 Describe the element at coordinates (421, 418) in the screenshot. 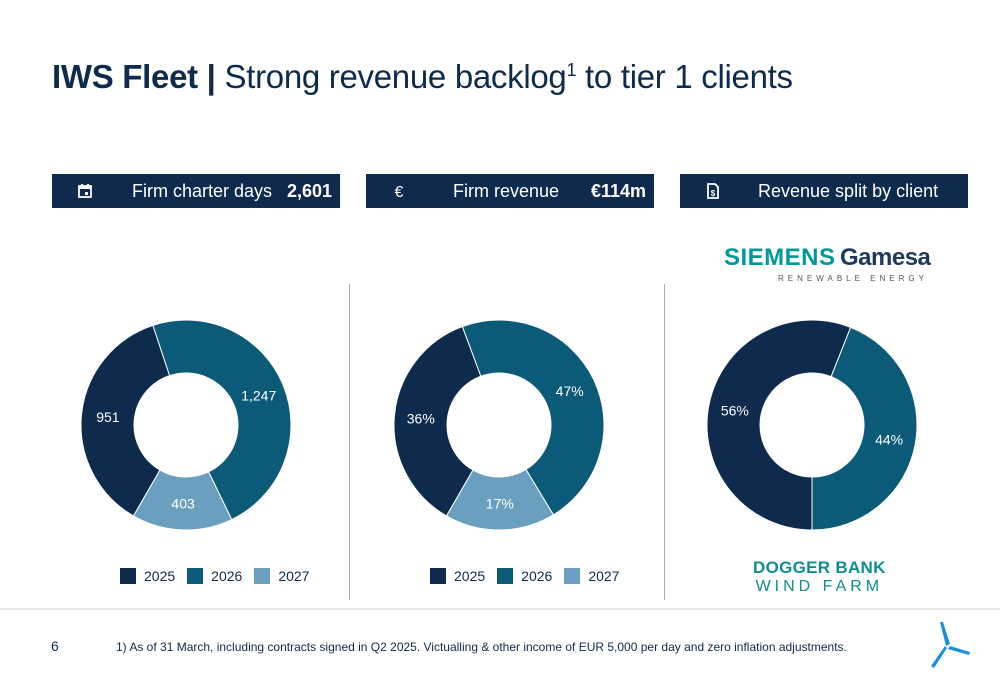

I see `slice-data-label: 36%` at that location.